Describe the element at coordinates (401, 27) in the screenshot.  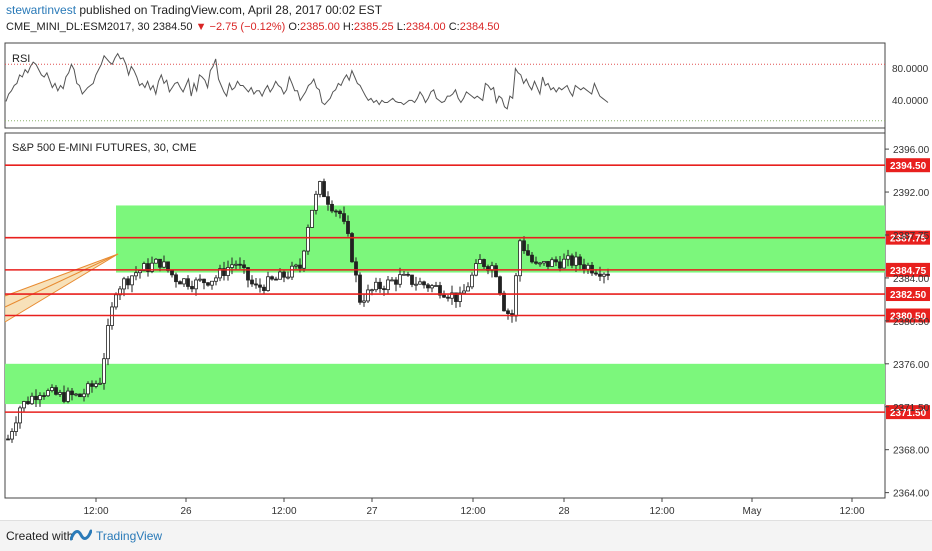
I see `low-label: L:` at that location.